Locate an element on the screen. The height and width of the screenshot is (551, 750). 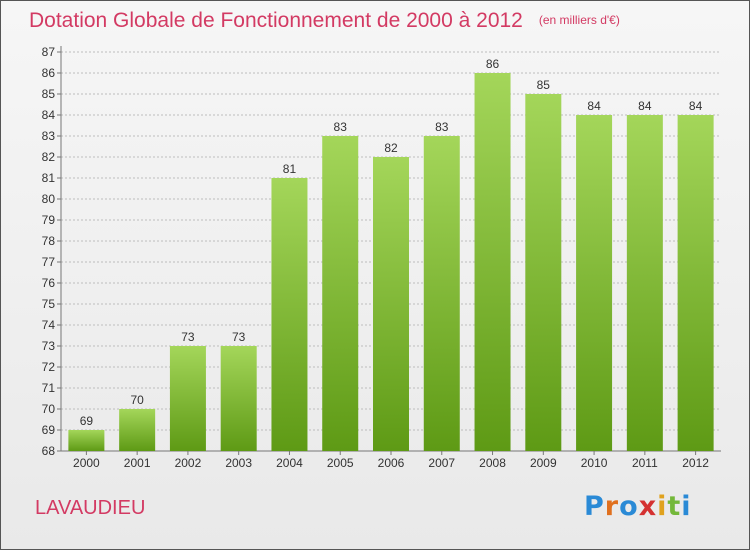
y-tick-label: 76 is located at coordinates (49, 283).